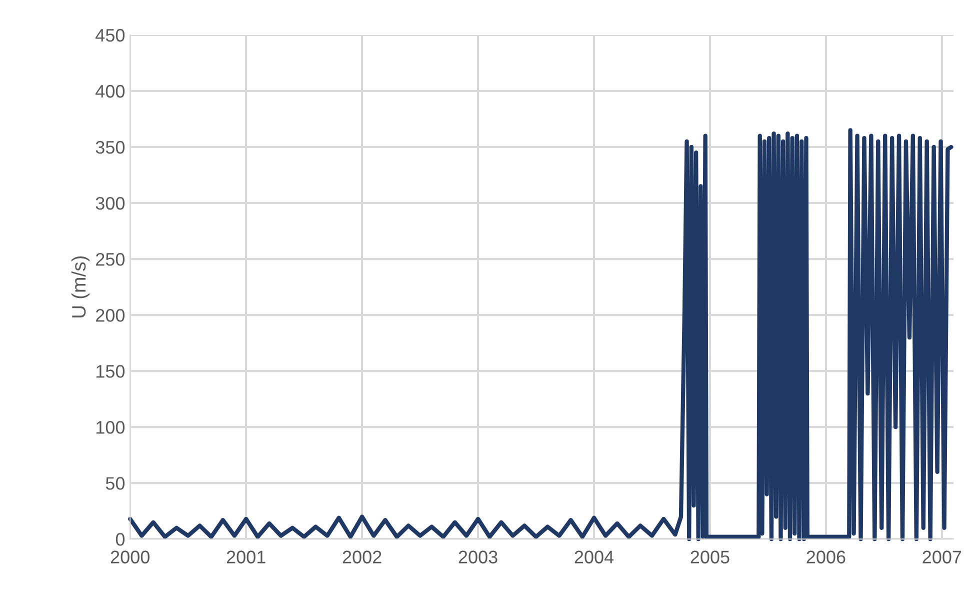 Image resolution: width=971 pixels, height=603 pixels. Describe the element at coordinates (478, 557) in the screenshot. I see `x-tick-label: 2003` at that location.